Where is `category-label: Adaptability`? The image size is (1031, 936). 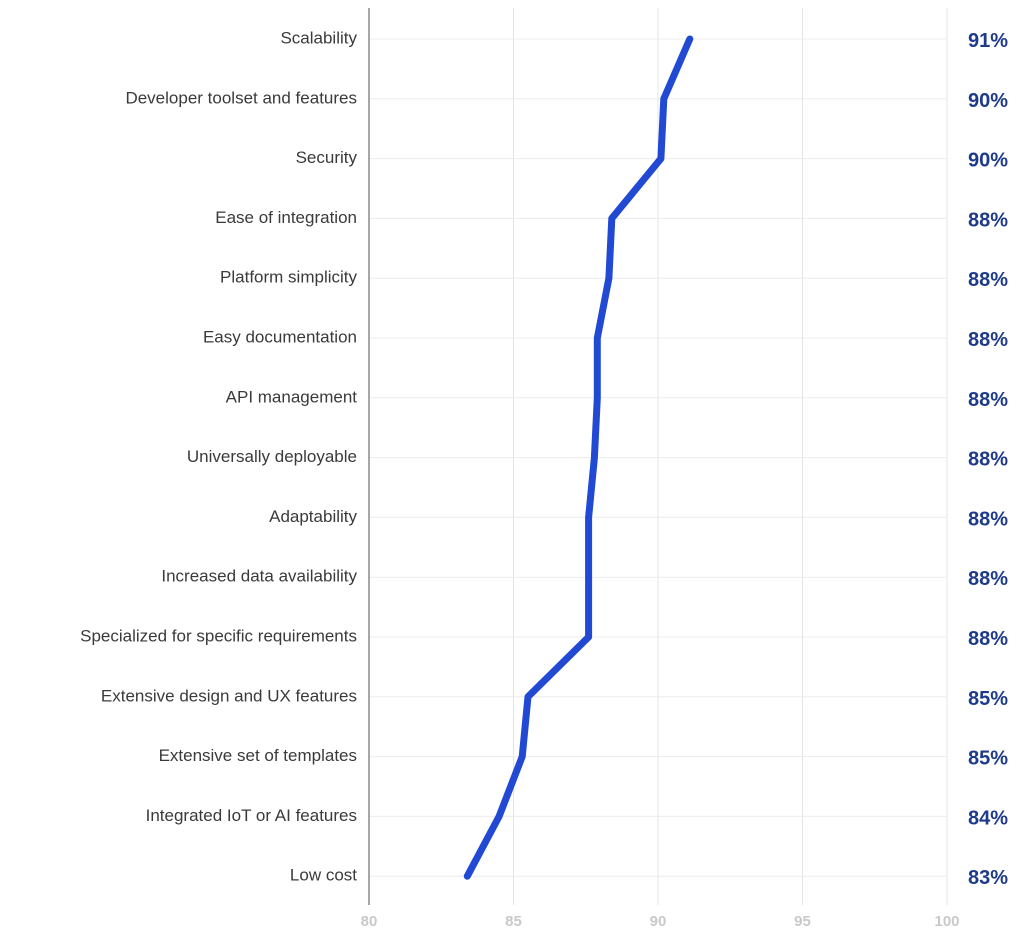 category-label: Adaptability is located at coordinates (313, 516).